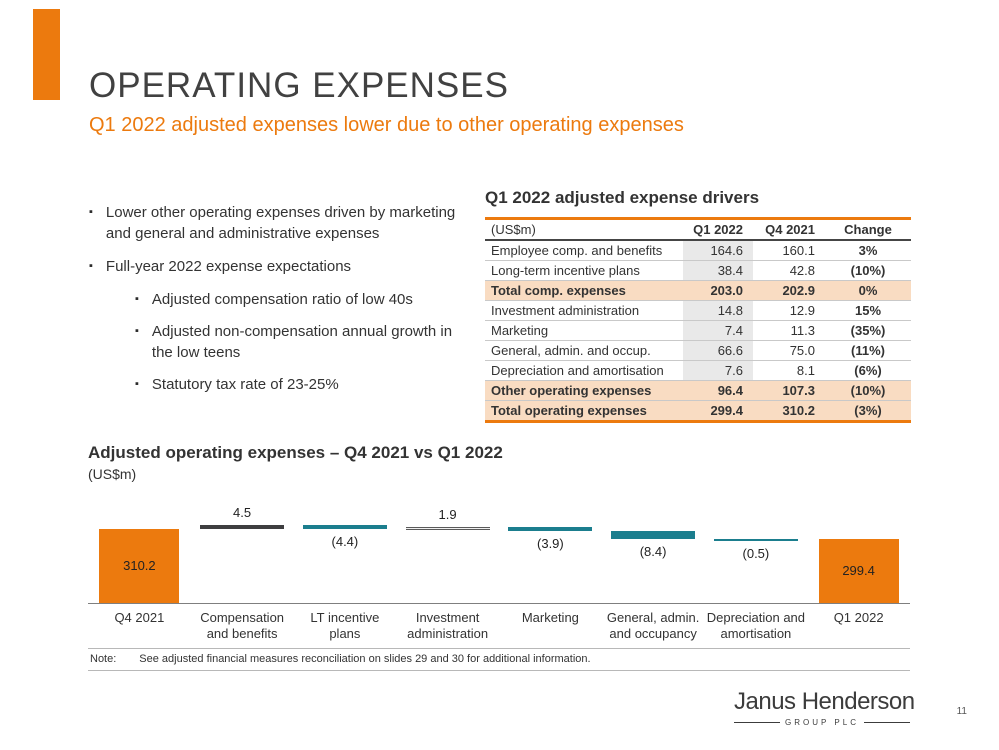 Image resolution: width=999 pixels, height=750 pixels. I want to click on bullet-item: ▪ Adjusted compensation ratio of low 40s, so click(297, 299).